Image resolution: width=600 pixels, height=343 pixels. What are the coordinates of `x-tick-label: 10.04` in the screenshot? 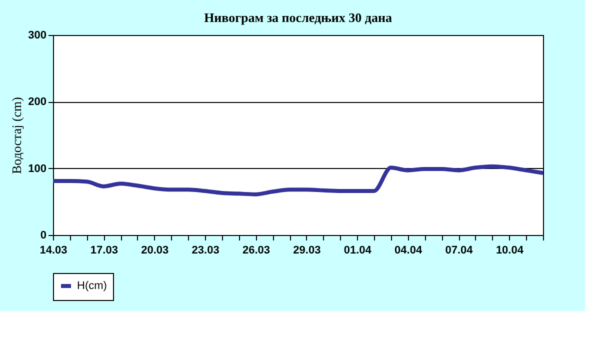 It's located at (510, 250).